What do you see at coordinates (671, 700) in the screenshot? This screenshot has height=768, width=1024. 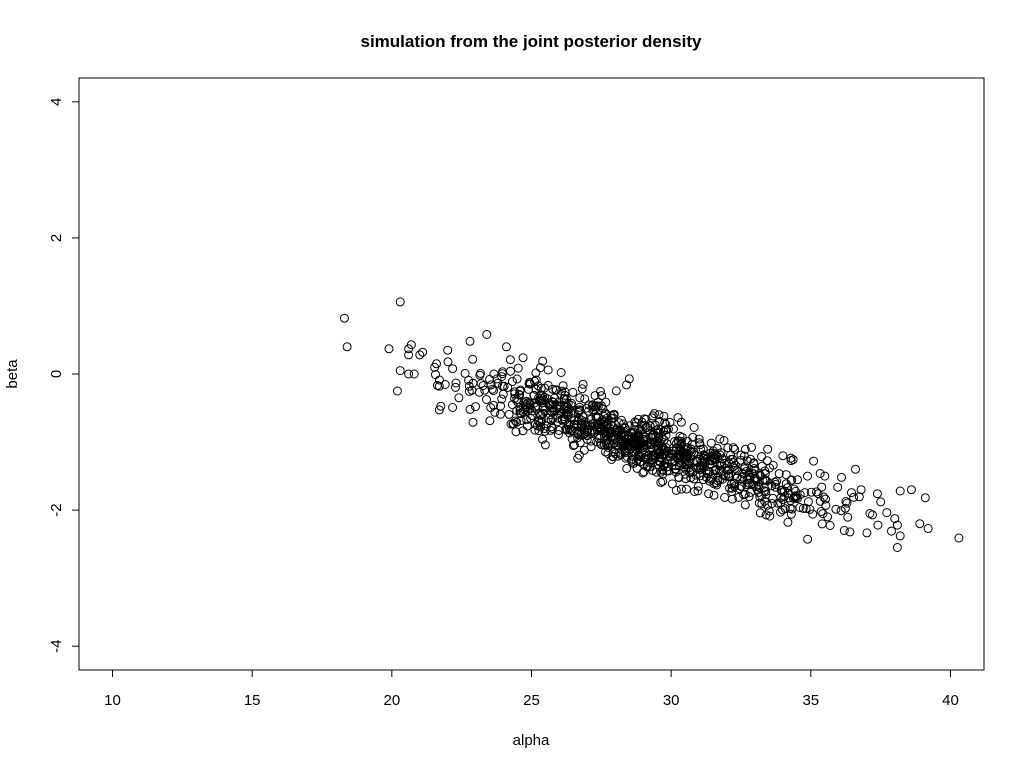 I see `x-tick-label: 30` at bounding box center [671, 700].